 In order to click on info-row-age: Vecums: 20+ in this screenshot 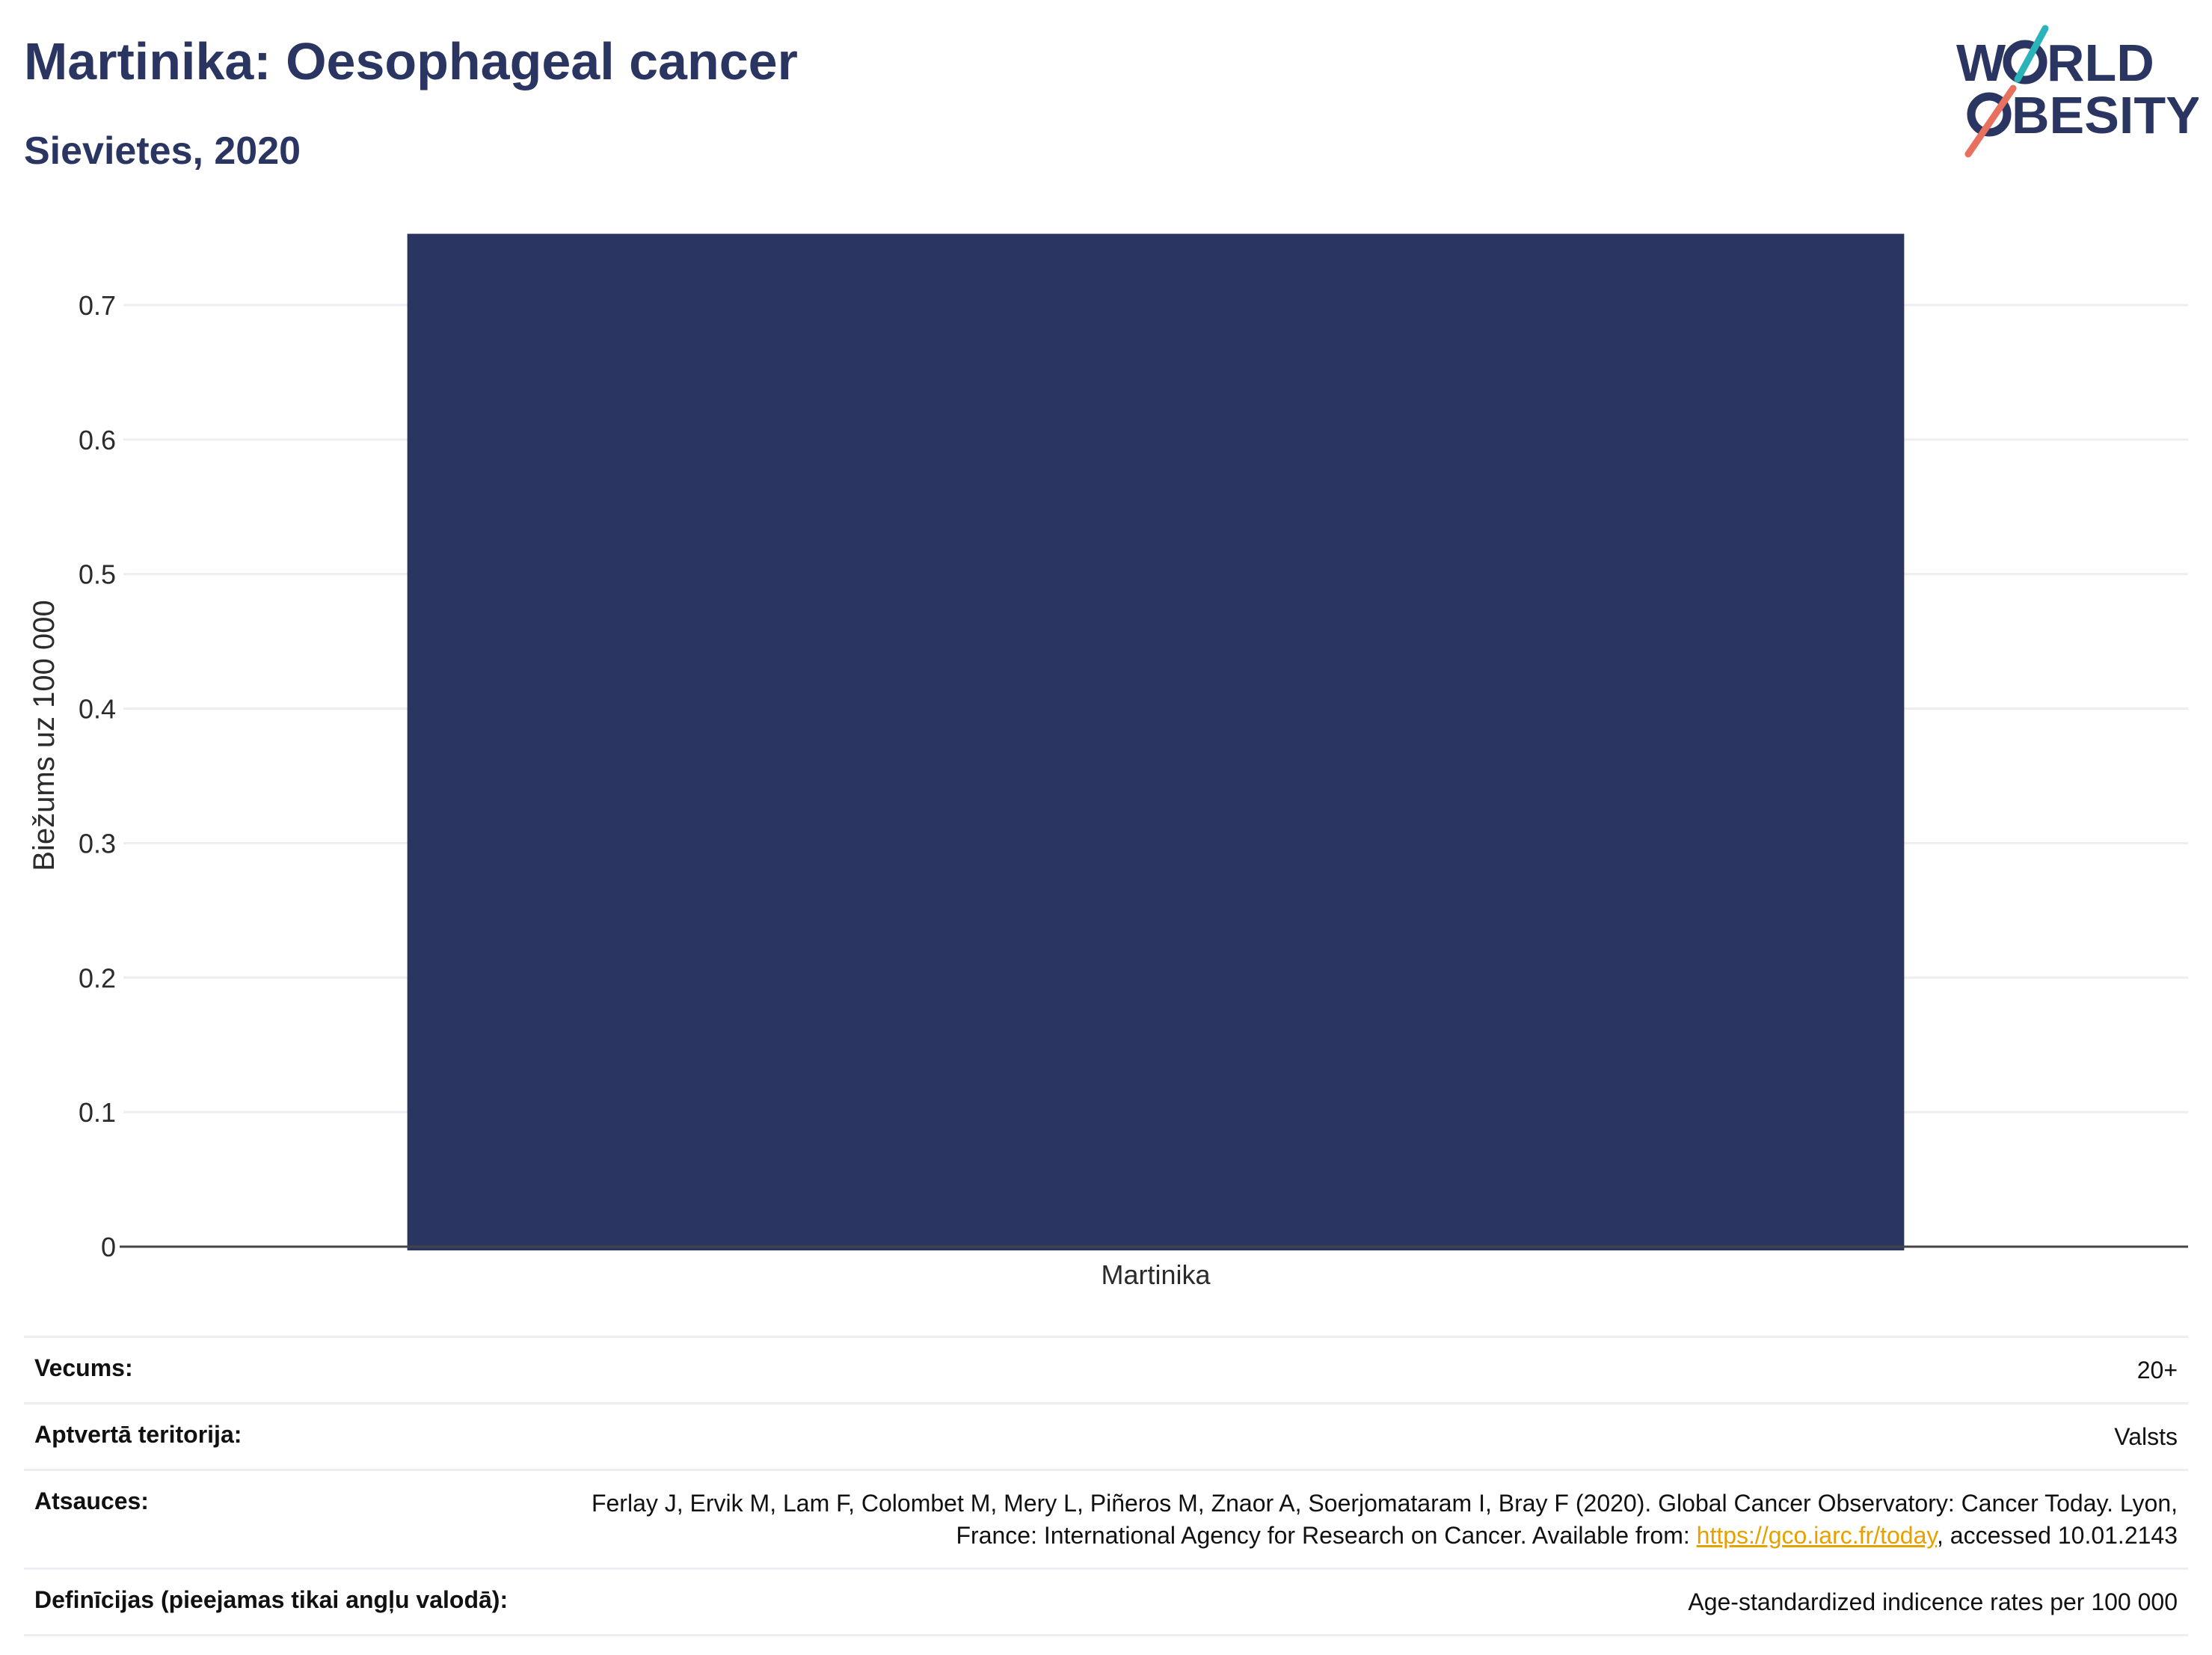, I will do `click(1106, 1369)`.